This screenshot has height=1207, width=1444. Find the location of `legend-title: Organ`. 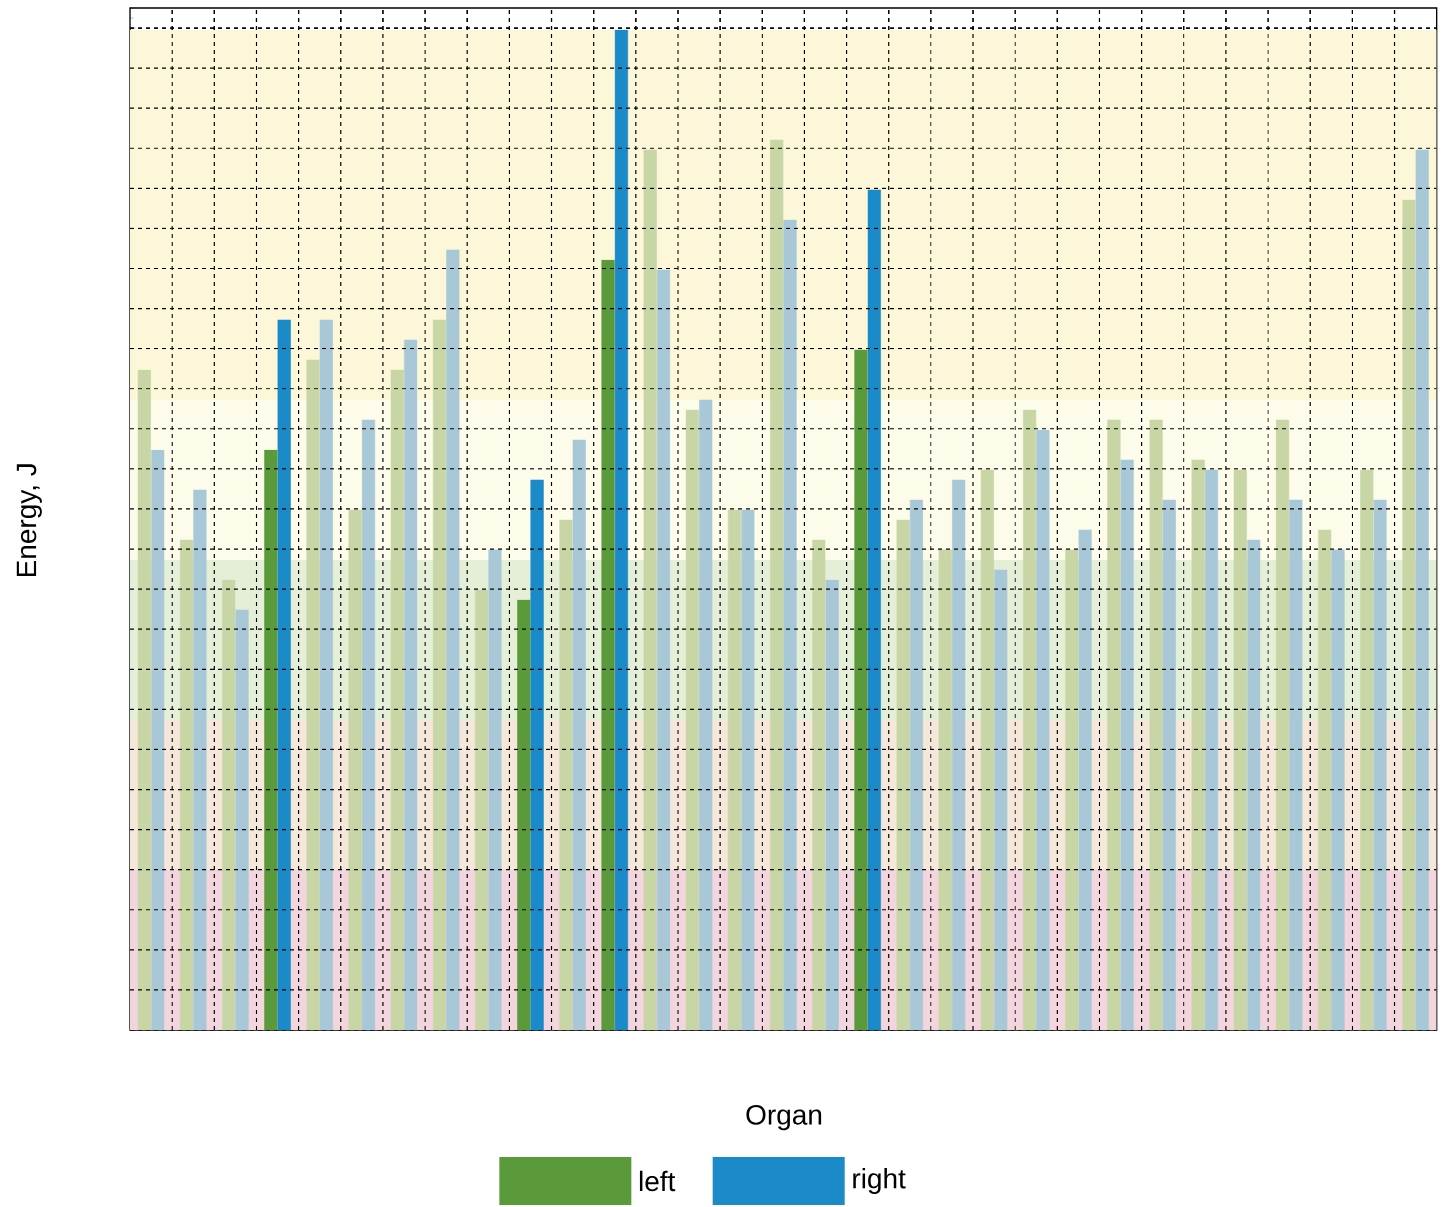

legend-title: Organ is located at coordinates (784, 1117).